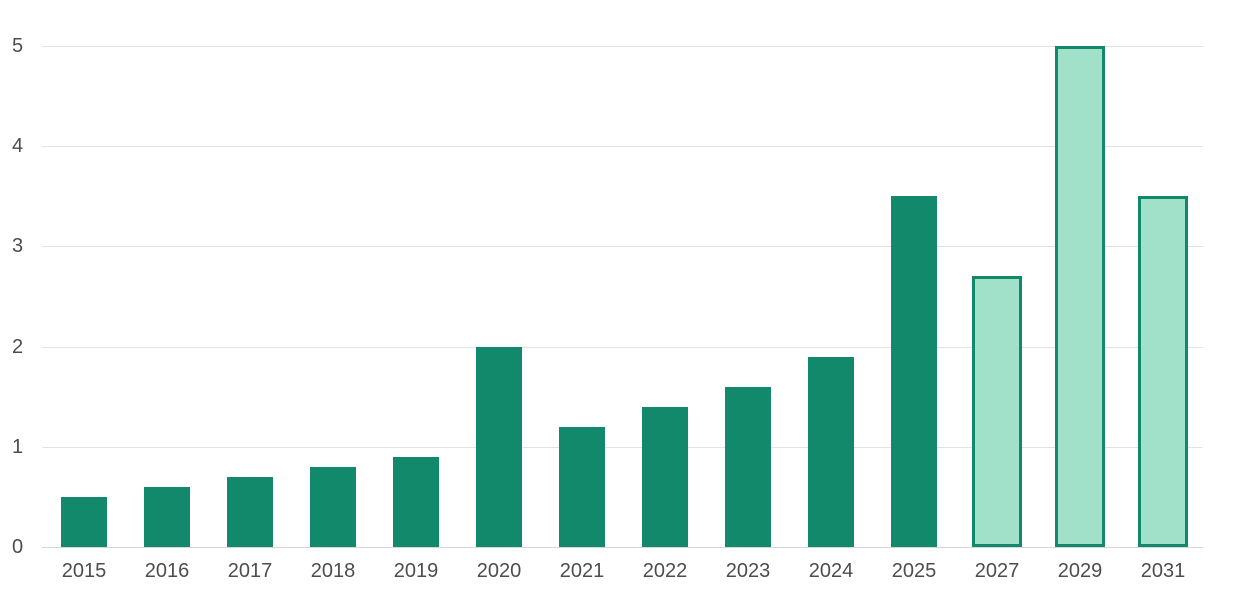 The width and height of the screenshot is (1233, 613). Describe the element at coordinates (997, 411) in the screenshot. I see `forecast-bar-2027` at that location.